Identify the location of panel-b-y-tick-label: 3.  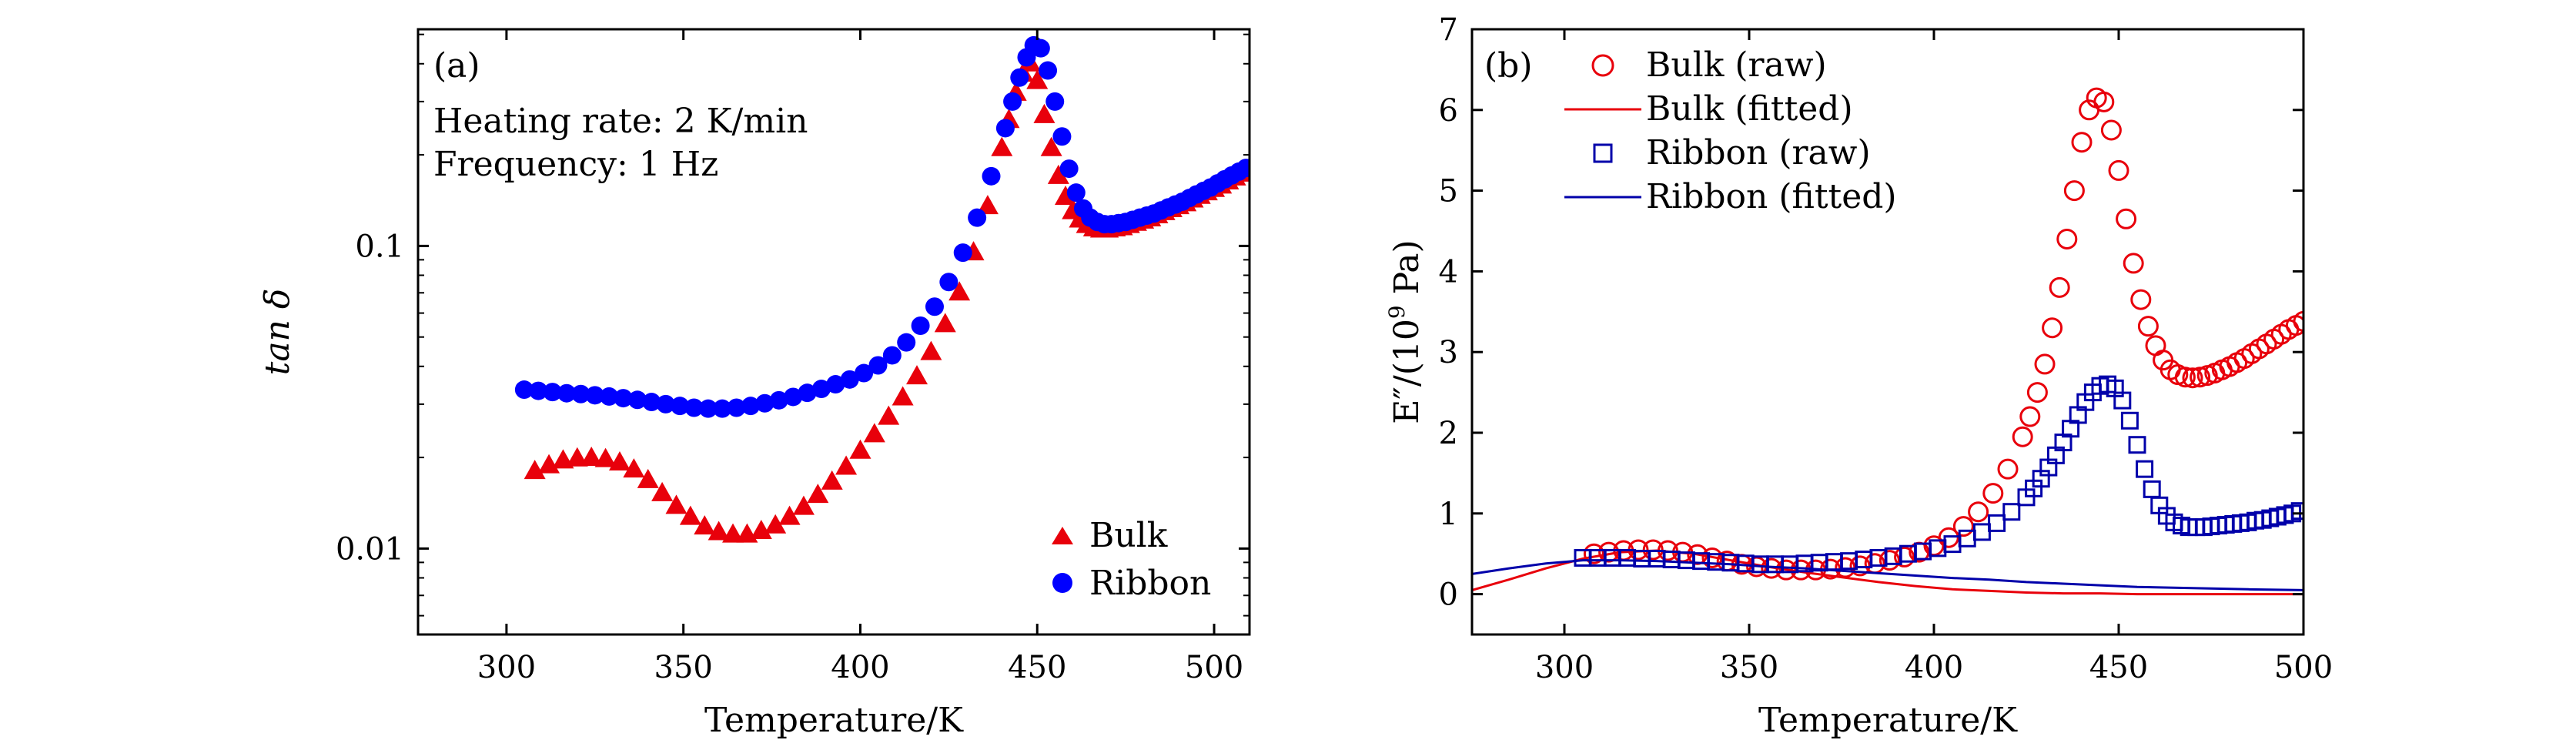
(1448, 352).